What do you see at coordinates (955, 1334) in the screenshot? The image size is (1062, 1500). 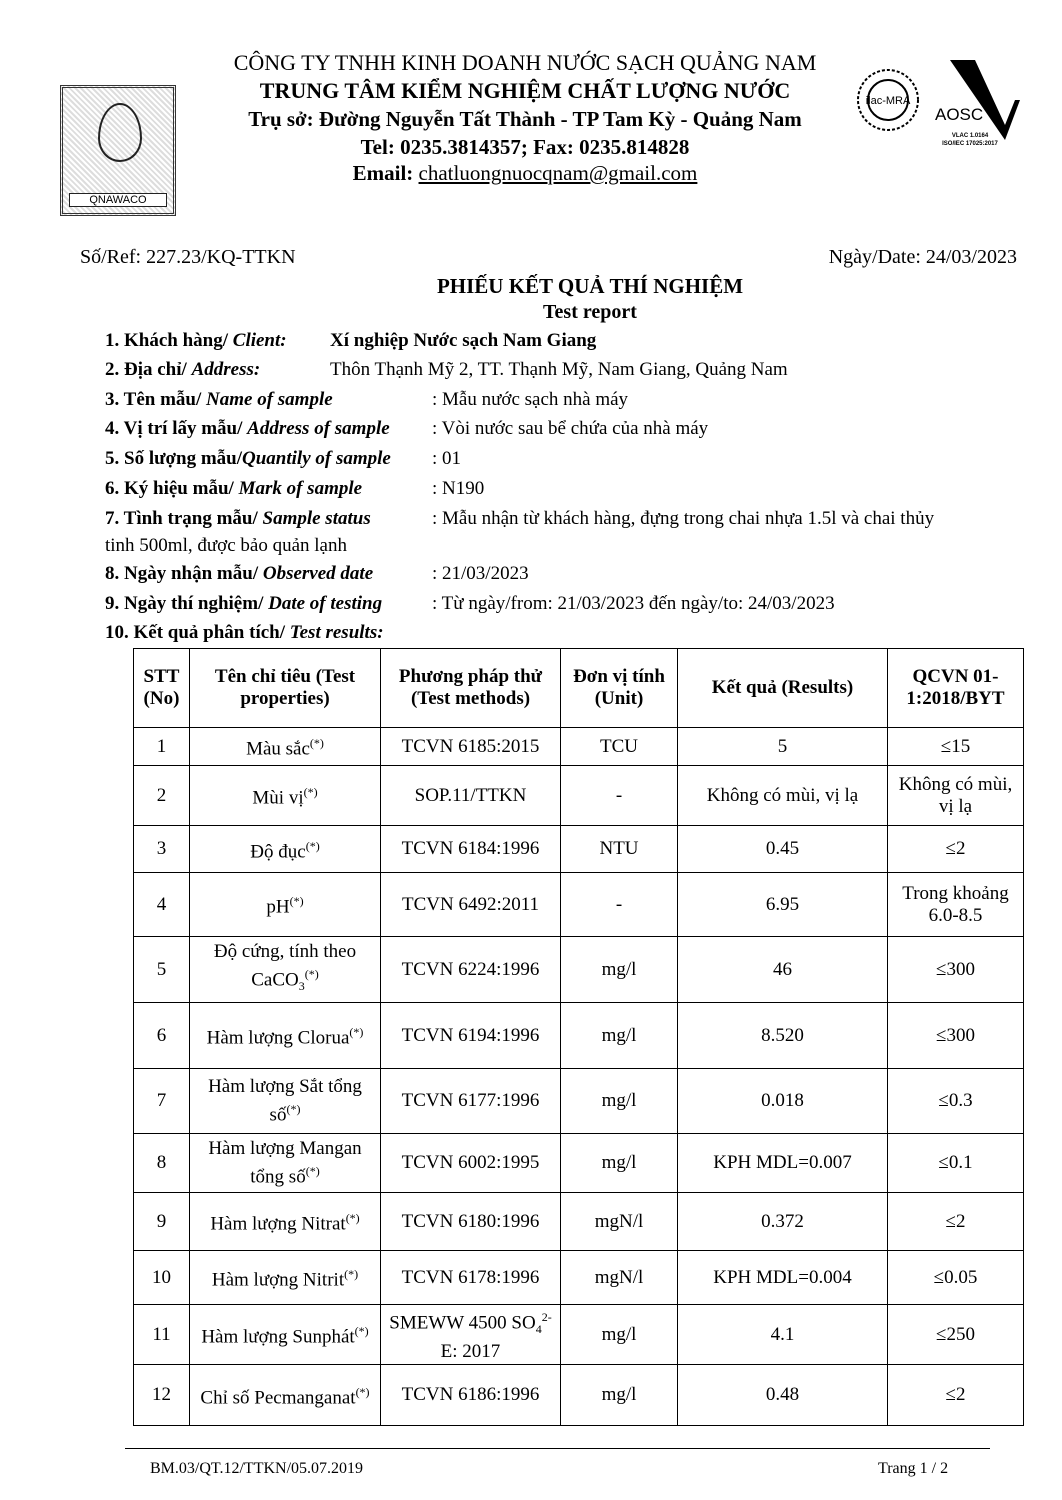 I see `limit: ≤250` at bounding box center [955, 1334].